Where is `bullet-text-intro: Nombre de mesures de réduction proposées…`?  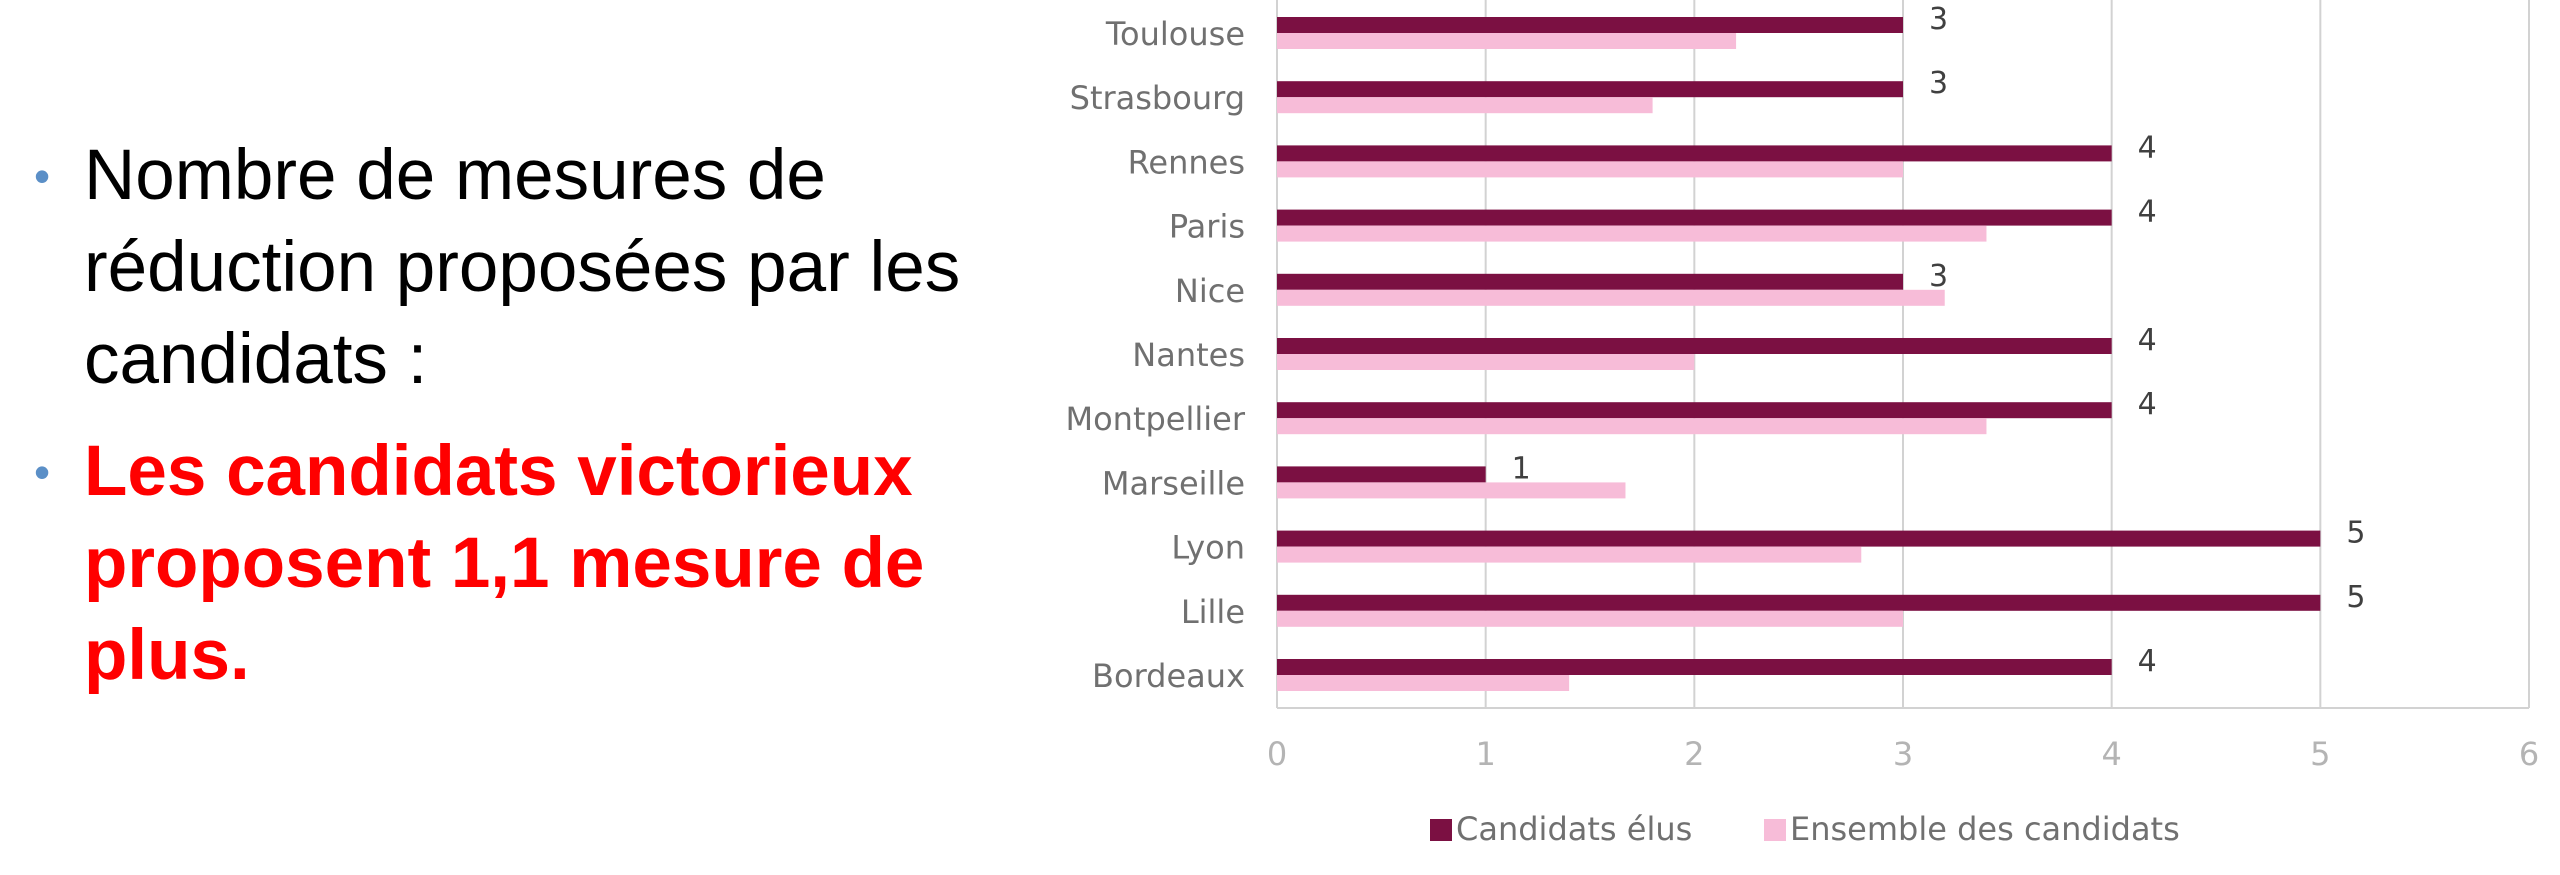 bullet-text-intro: Nombre de mesures de réduction proposées… is located at coordinates (522, 267).